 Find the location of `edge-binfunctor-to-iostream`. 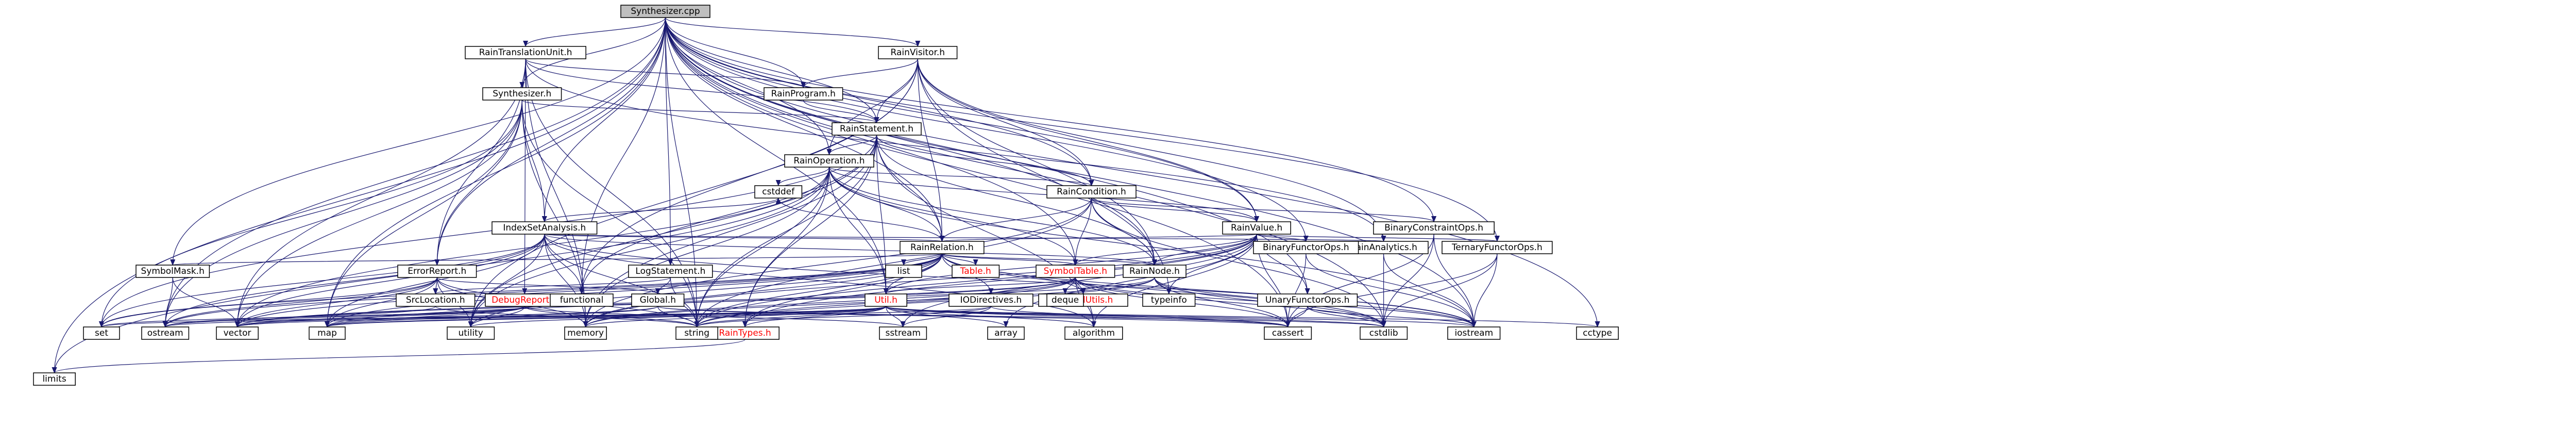

edge-binfunctor-to-iostream is located at coordinates (1391, 290).